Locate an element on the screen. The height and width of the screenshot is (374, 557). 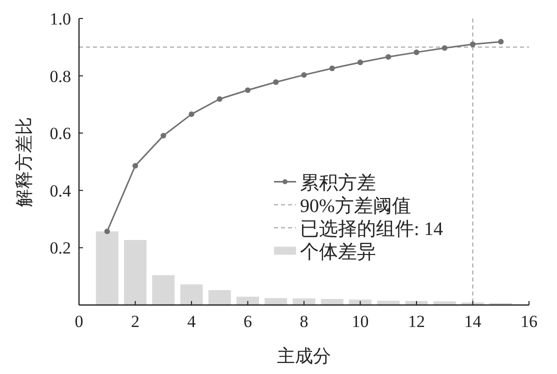
y-tick-label: 0.6 is located at coordinates (60, 134).